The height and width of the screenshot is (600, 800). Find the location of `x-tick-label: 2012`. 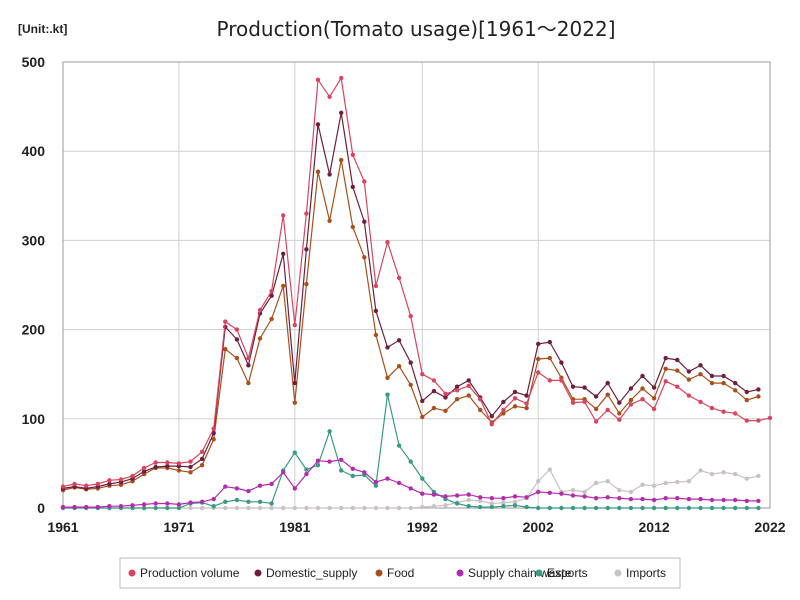

x-tick-label: 2012 is located at coordinates (654, 527).